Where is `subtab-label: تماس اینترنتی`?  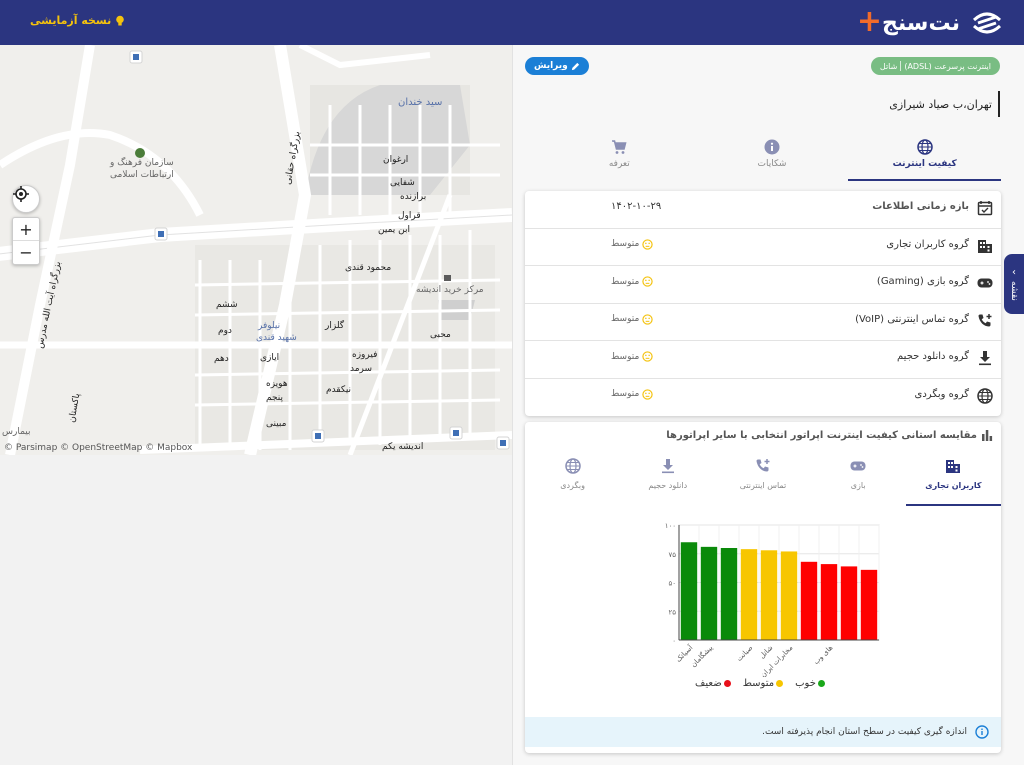
subtab-label: تماس اینترنتی is located at coordinates (763, 485).